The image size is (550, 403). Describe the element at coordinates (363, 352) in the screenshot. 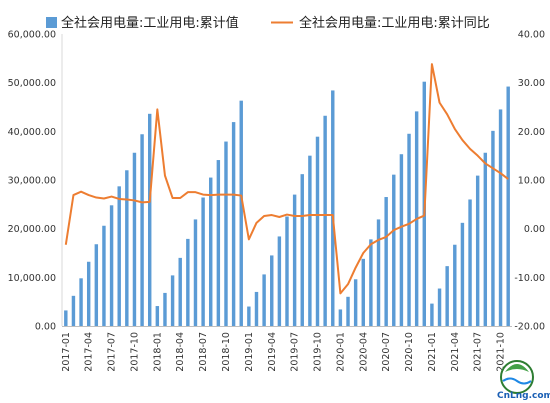

I see `x-tick-label: 2020-04` at that location.